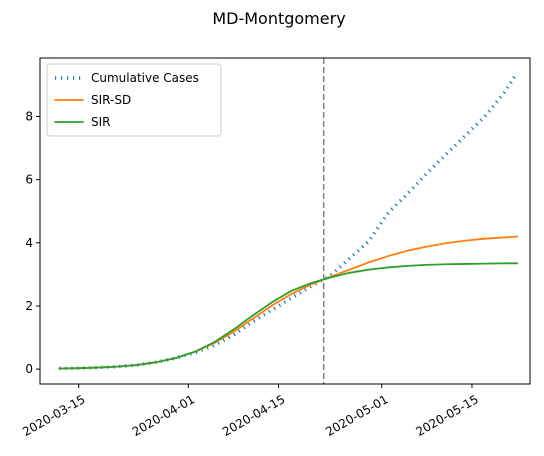 This screenshot has height=456, width=544. Describe the element at coordinates (163, 415) in the screenshot. I see `x-tick-label: 2020-04-01` at that location.